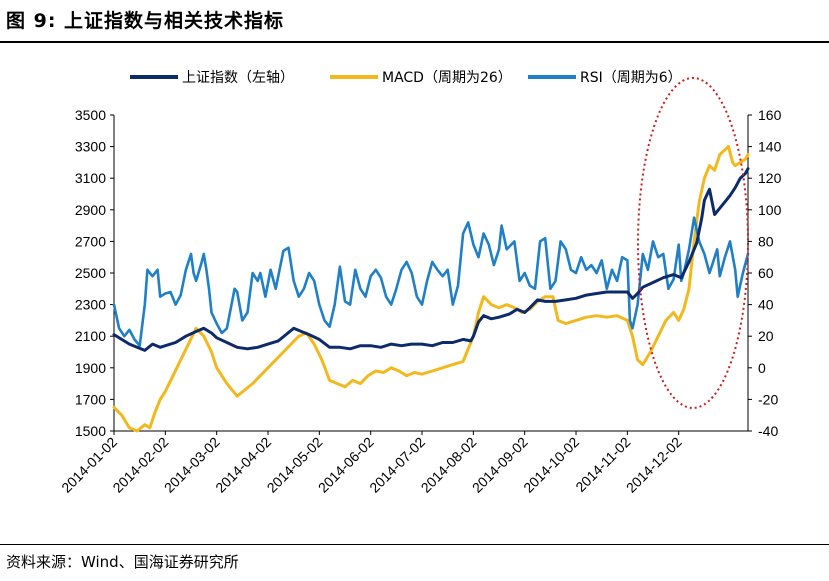  Describe the element at coordinates (770, 178) in the screenshot. I see `right-tick-label: 120` at that location.